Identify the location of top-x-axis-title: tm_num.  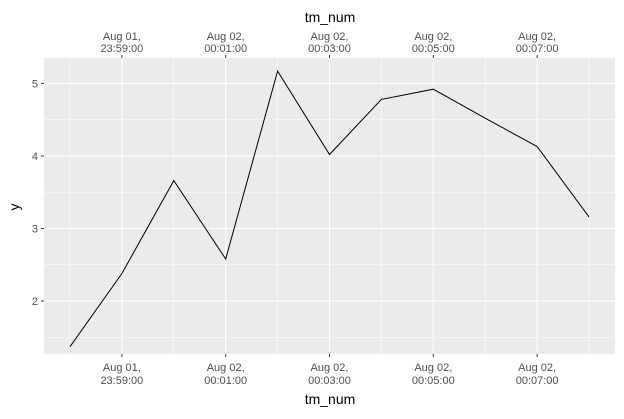
(330, 17).